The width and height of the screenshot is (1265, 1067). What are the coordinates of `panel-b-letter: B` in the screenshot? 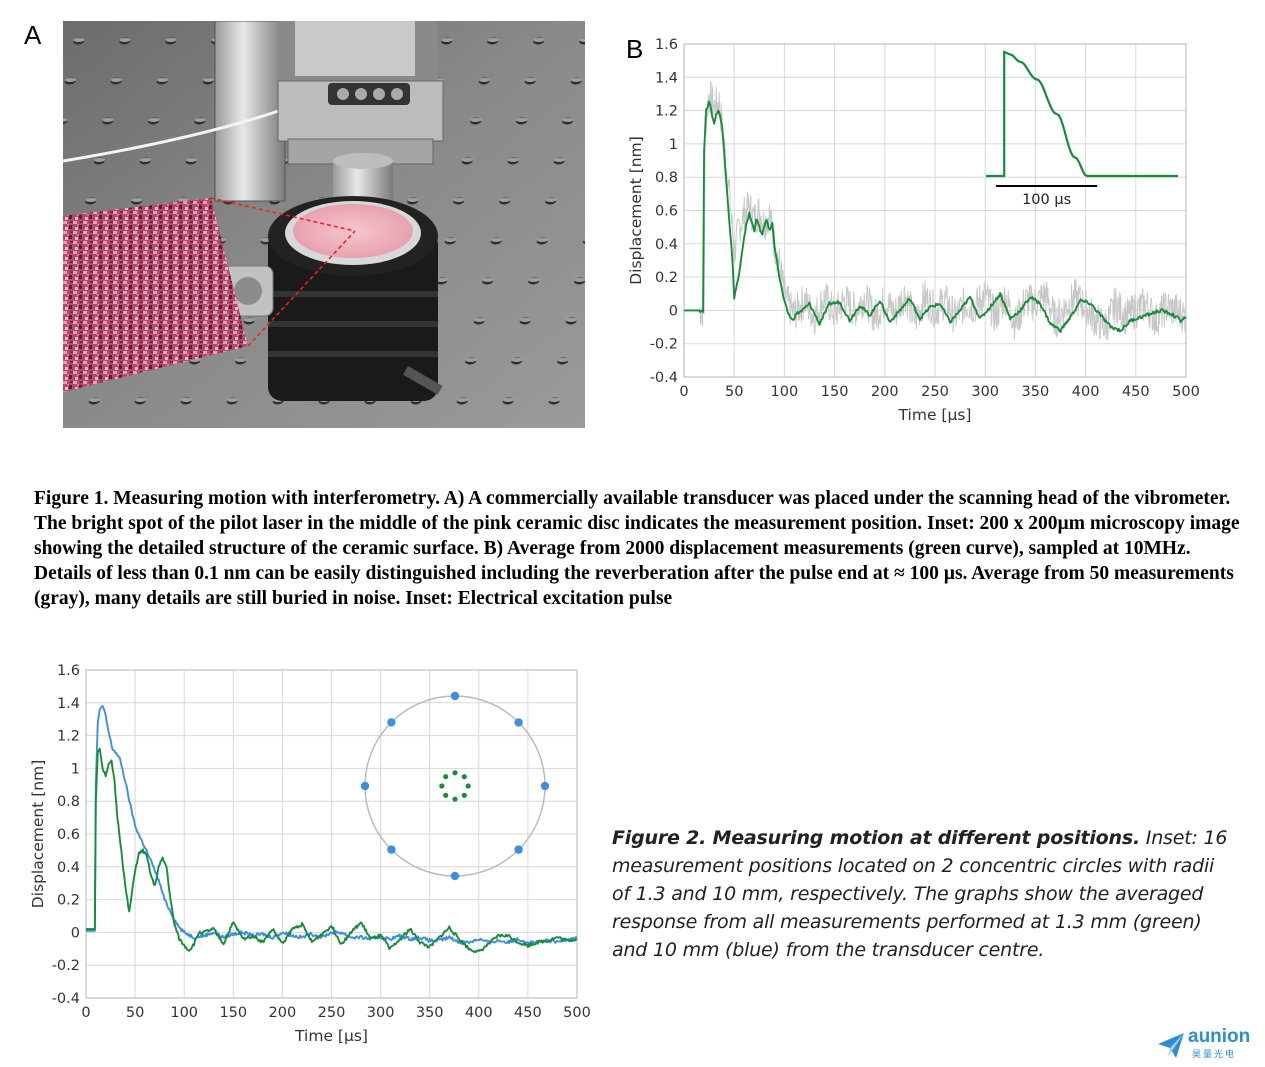 It's located at (635, 49).